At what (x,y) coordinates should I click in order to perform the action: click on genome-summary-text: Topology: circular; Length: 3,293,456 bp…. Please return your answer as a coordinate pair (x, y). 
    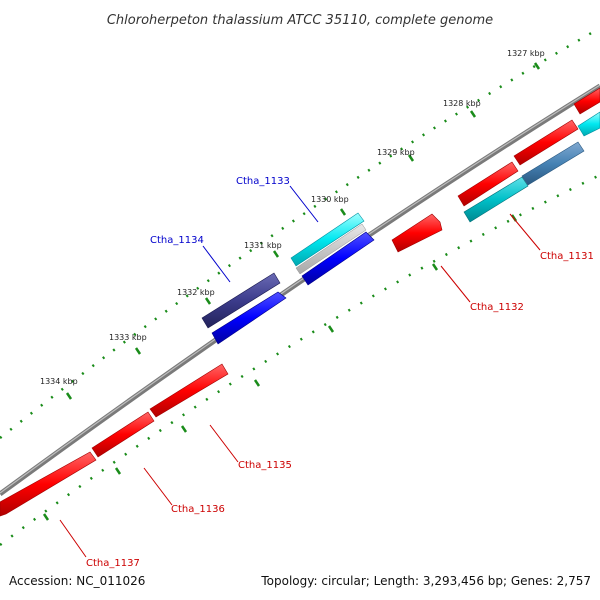
    Looking at the image, I should click on (425, 581).